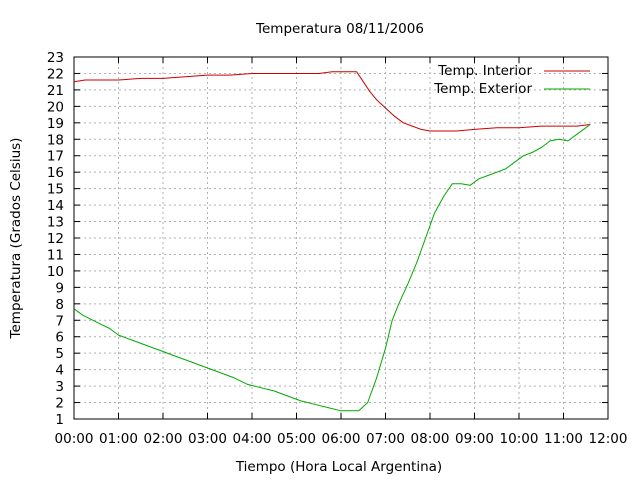  I want to click on x-tick-label: 11:00, so click(563, 439).